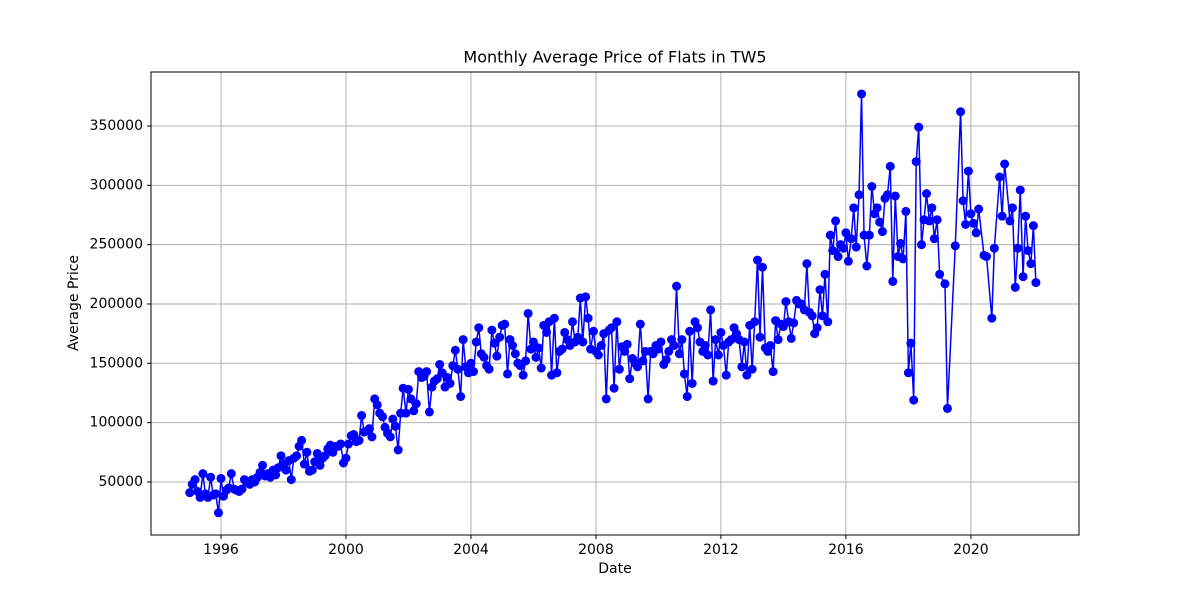 Image resolution: width=1200 pixels, height=600 pixels. I want to click on x-tick-label: 1996, so click(221, 550).